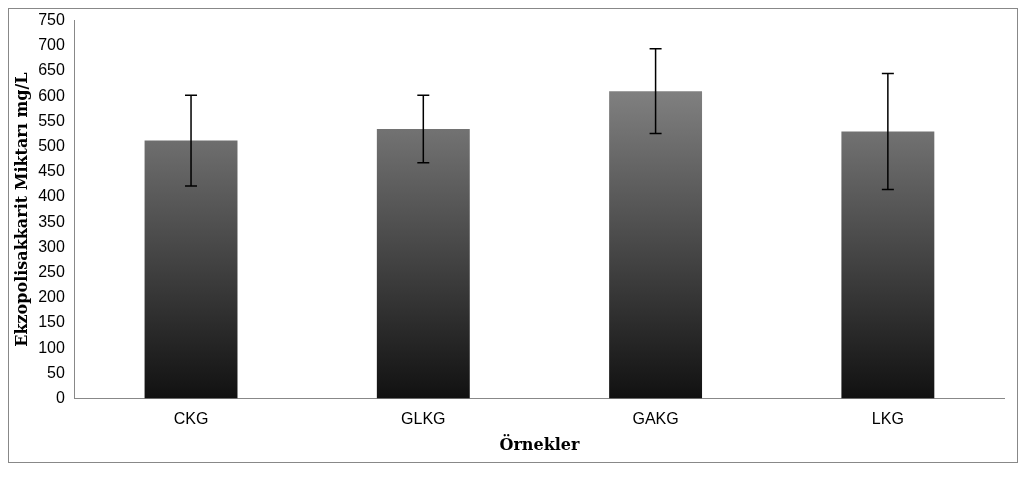  I want to click on y-tick-label: 150, so click(51, 322).